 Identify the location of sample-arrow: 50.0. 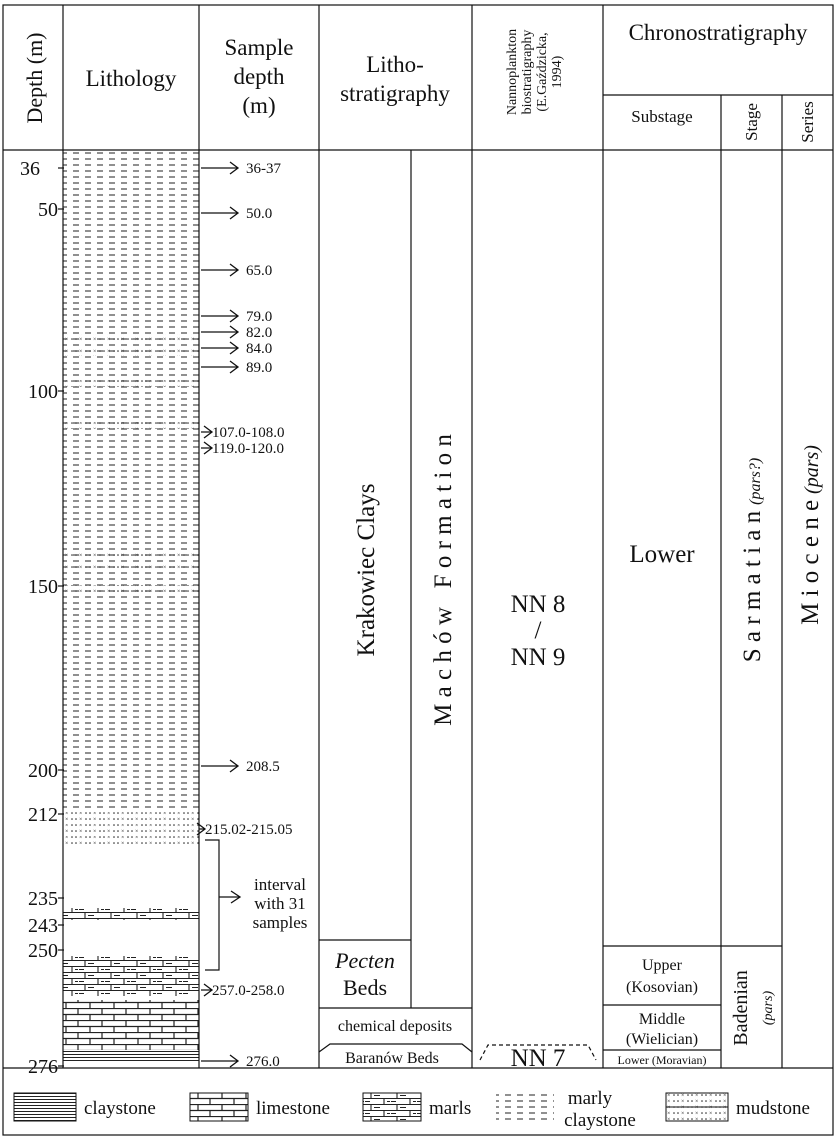
(236, 214).